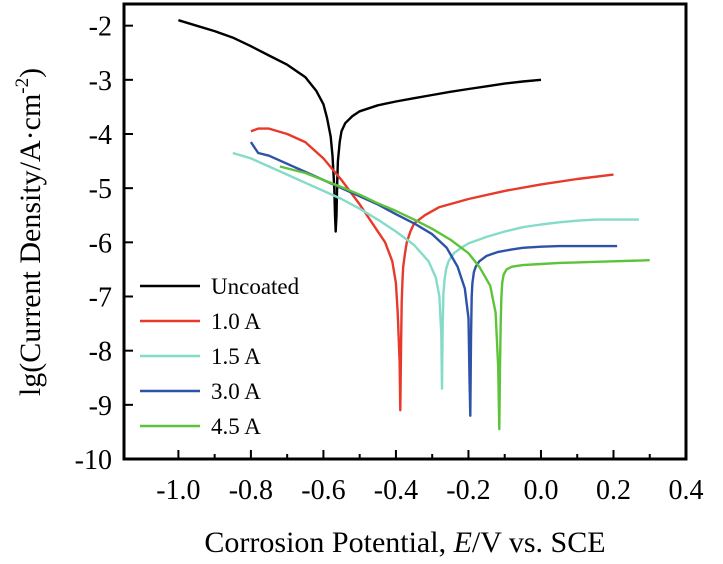 This screenshot has height=564, width=723. I want to click on x-axis-title-italic: E, so click(462, 542).